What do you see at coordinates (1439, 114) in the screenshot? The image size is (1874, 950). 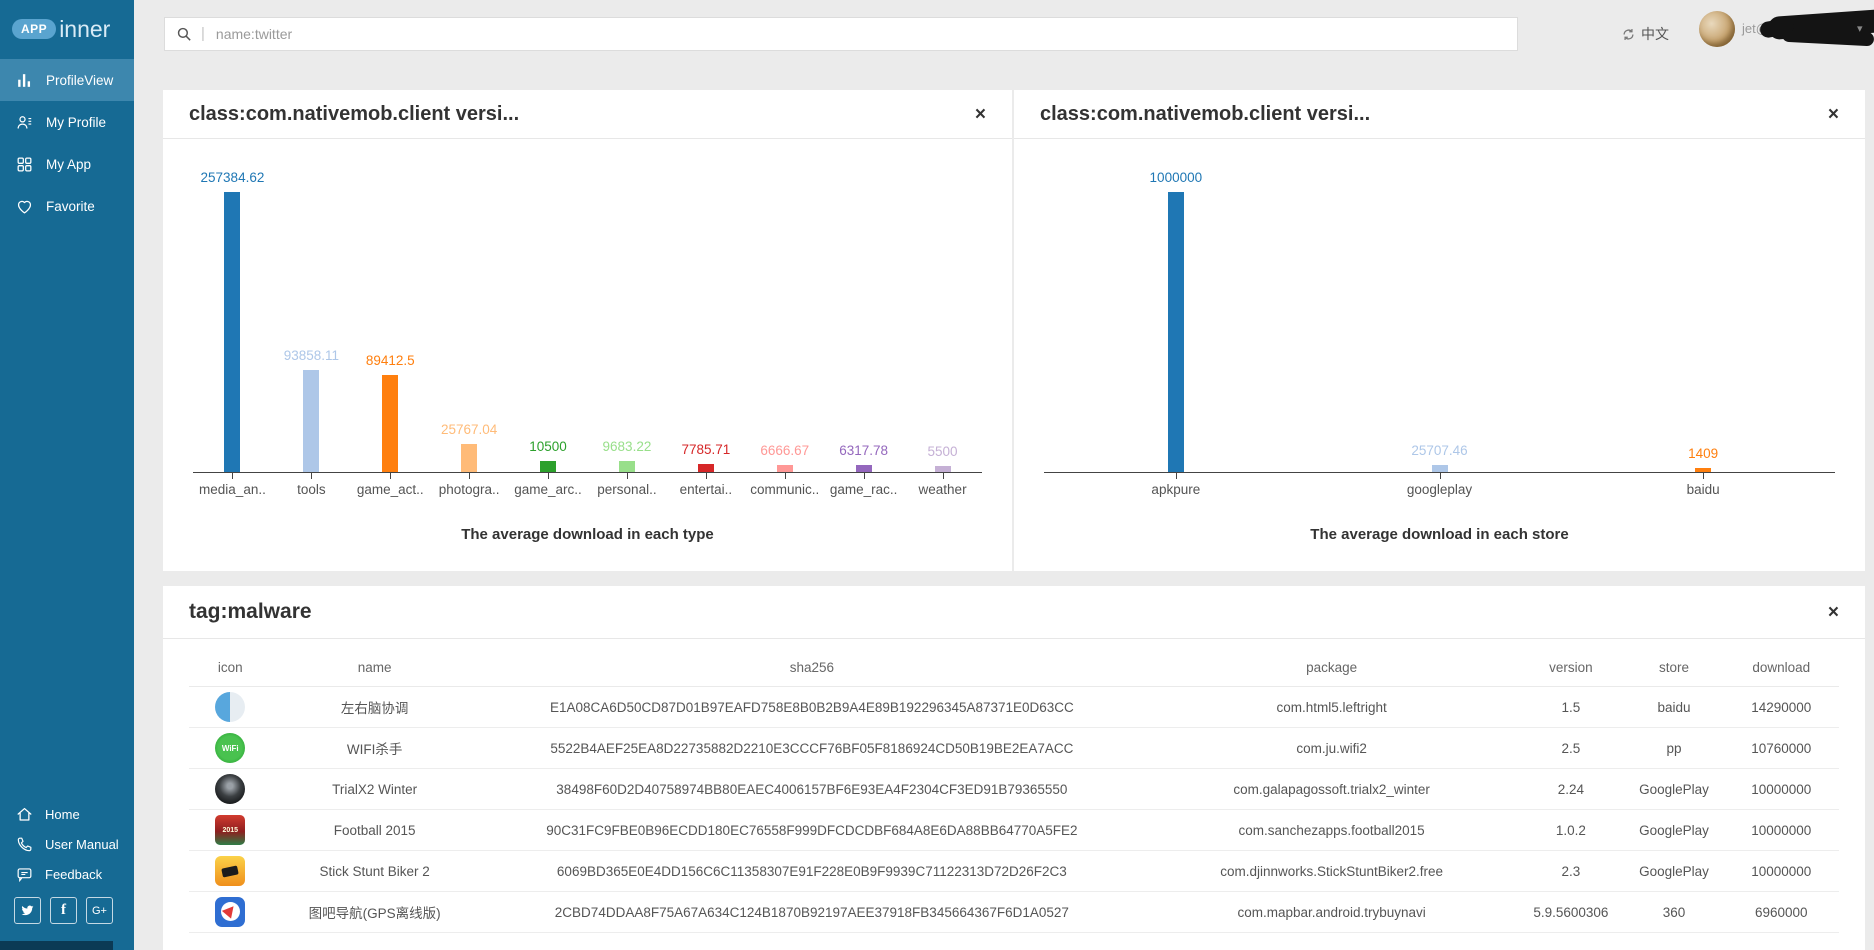 I see `panel-header: class:com.nativemob.client versi... ×` at bounding box center [1439, 114].